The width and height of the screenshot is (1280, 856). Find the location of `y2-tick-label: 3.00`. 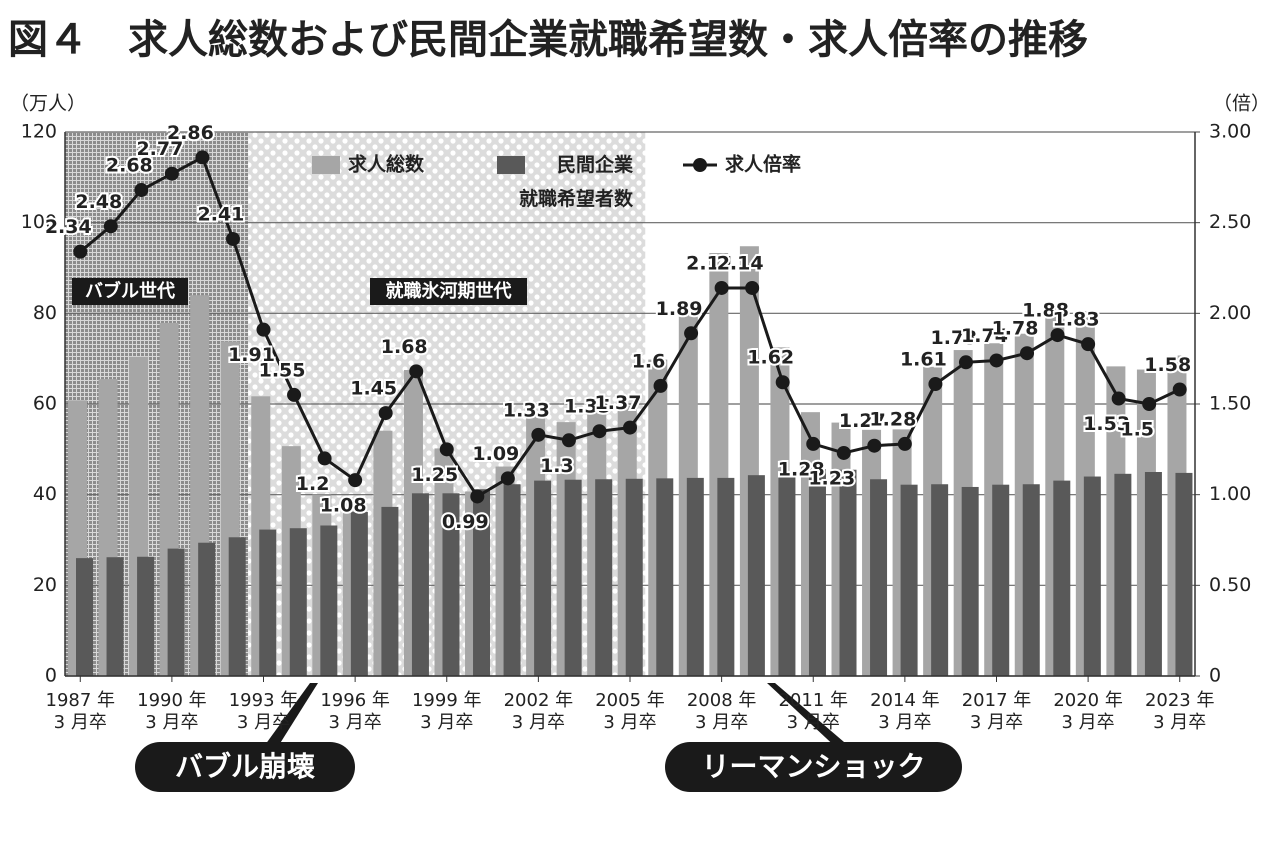

y2-tick-label: 3.00 is located at coordinates (1230, 132).